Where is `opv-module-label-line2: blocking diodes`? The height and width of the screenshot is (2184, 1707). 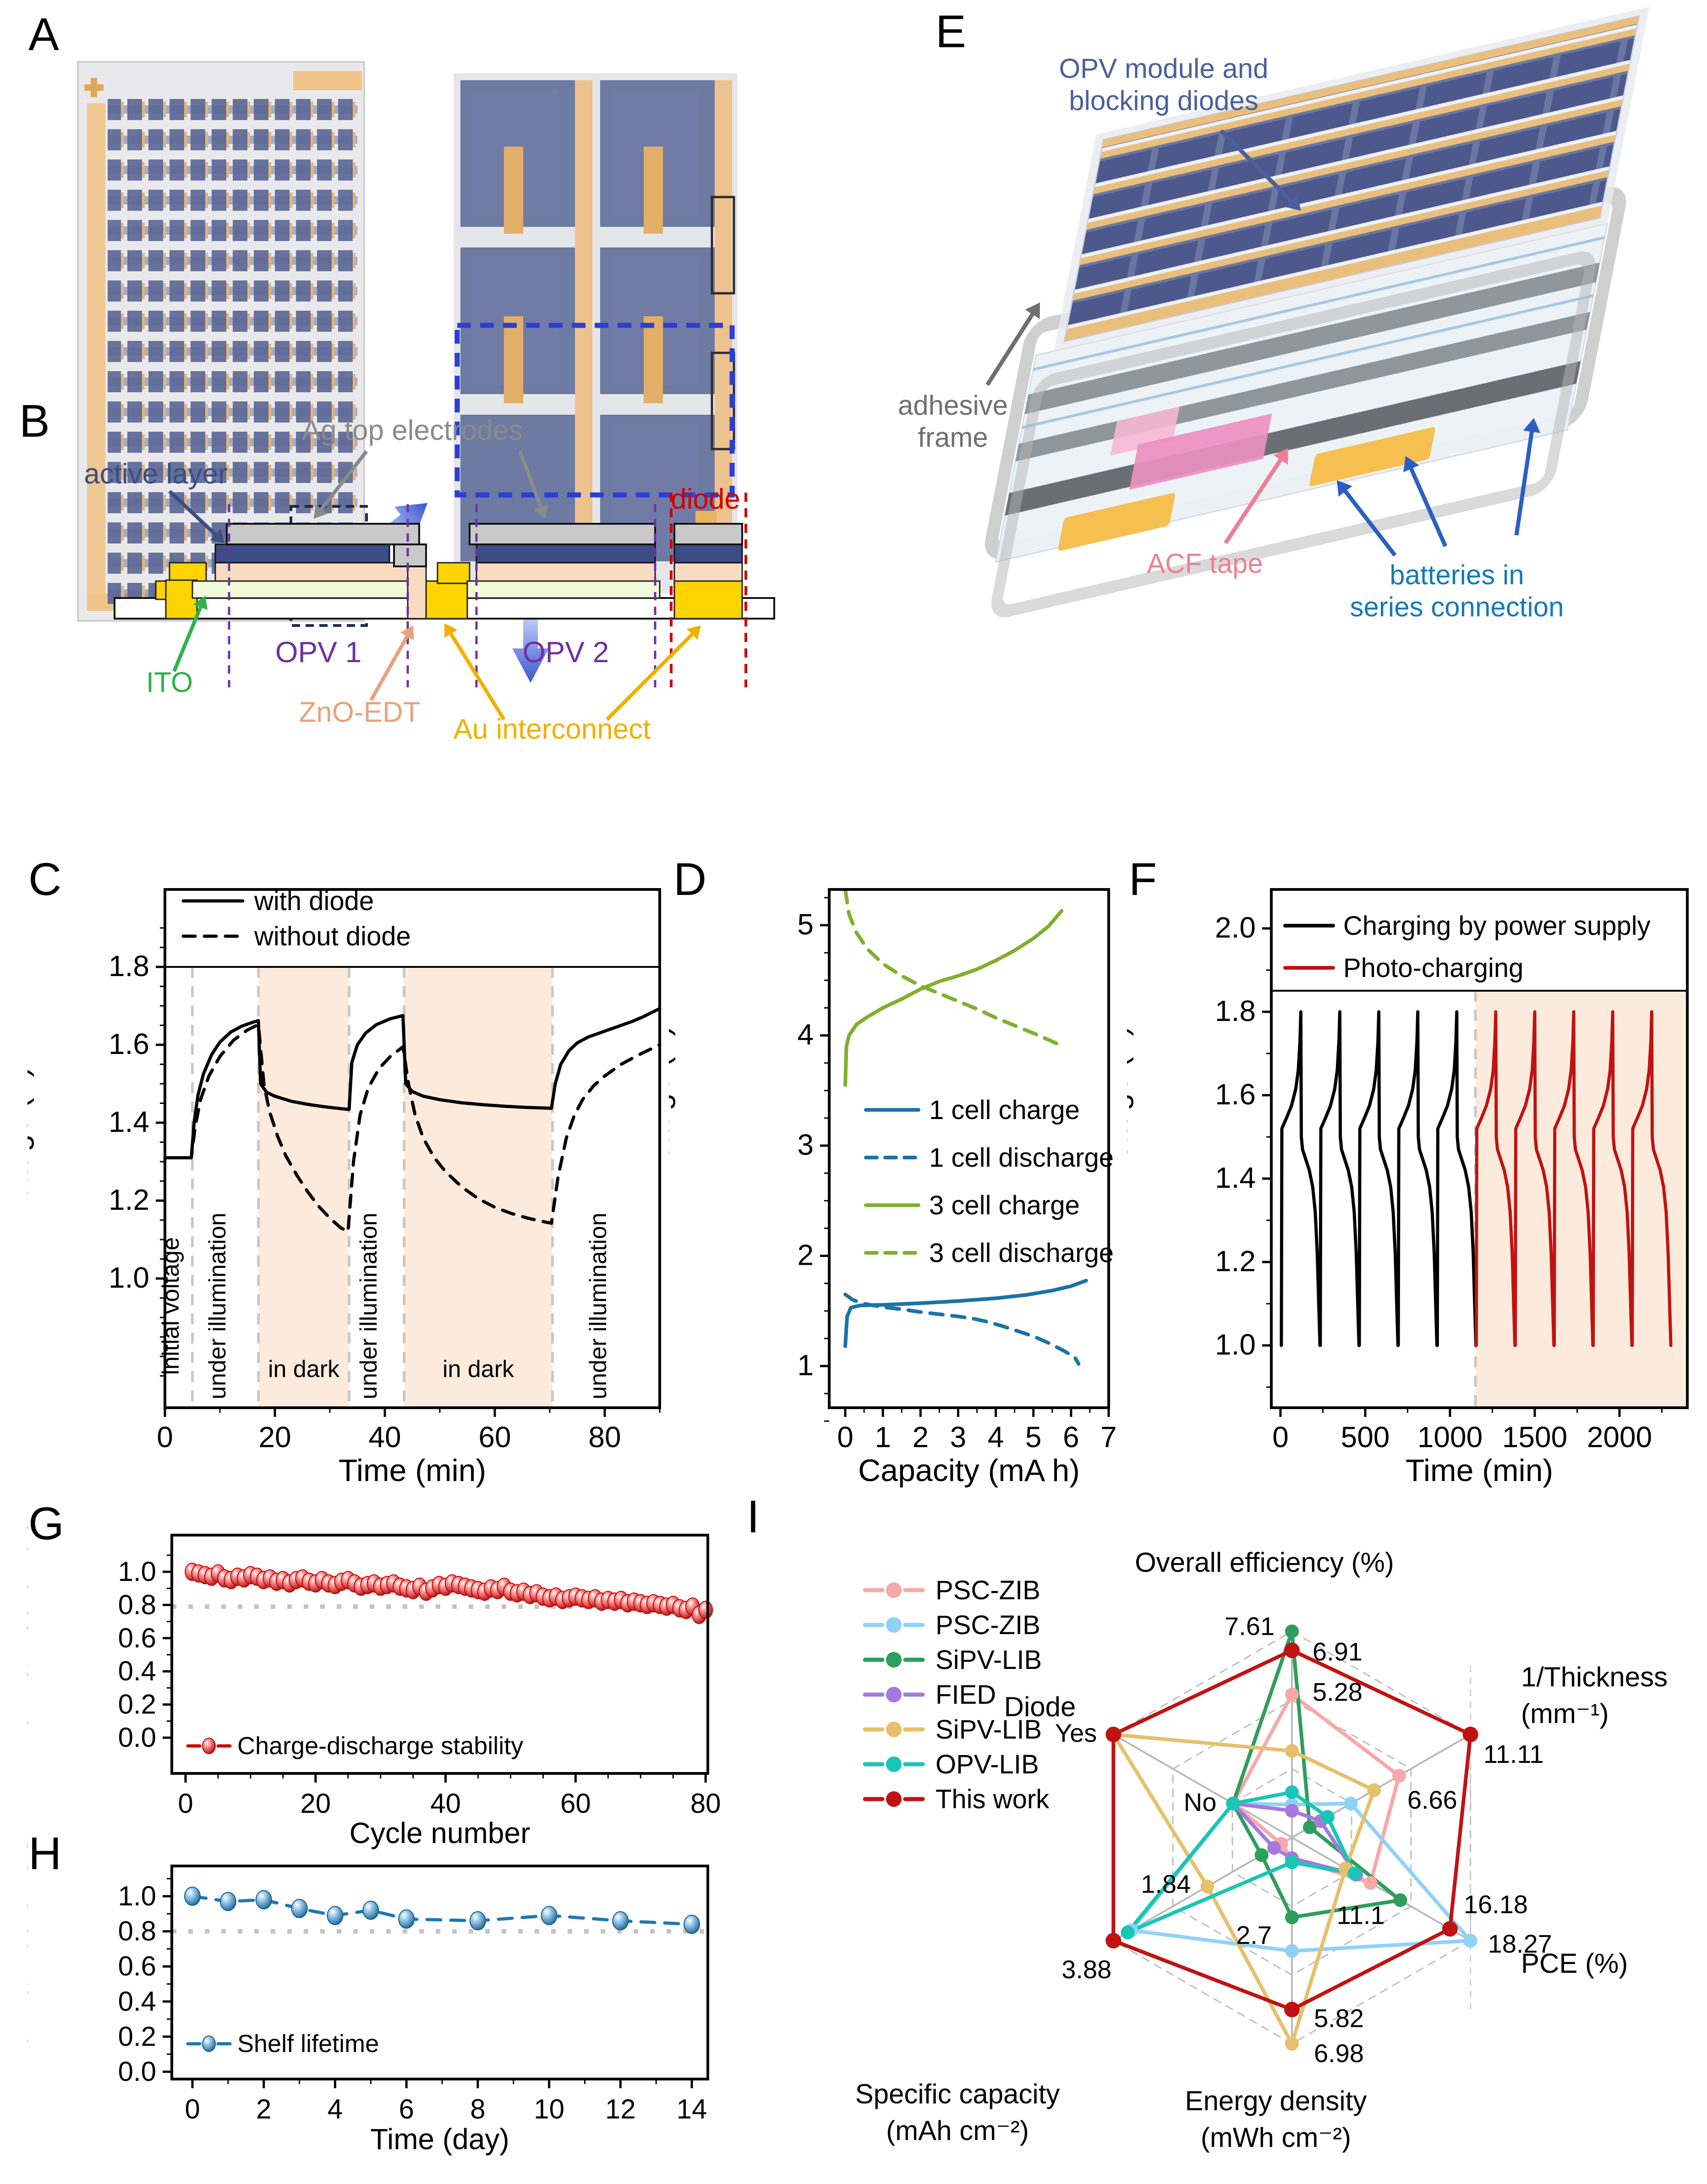
opv-module-label-line2: blocking diodes is located at coordinates (1163, 100).